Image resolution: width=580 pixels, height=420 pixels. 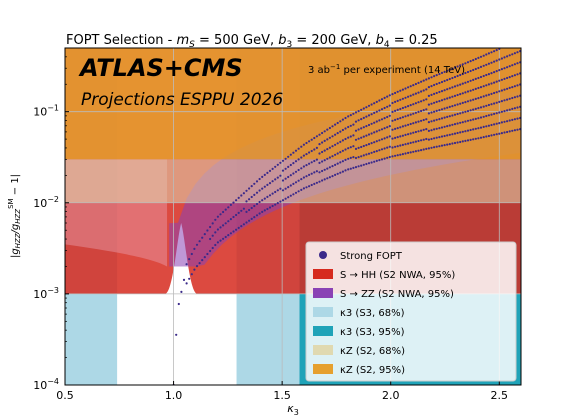 What do you see at coordinates (293, 181) in the screenshot?
I see `kz-68-band` at bounding box center [293, 181].